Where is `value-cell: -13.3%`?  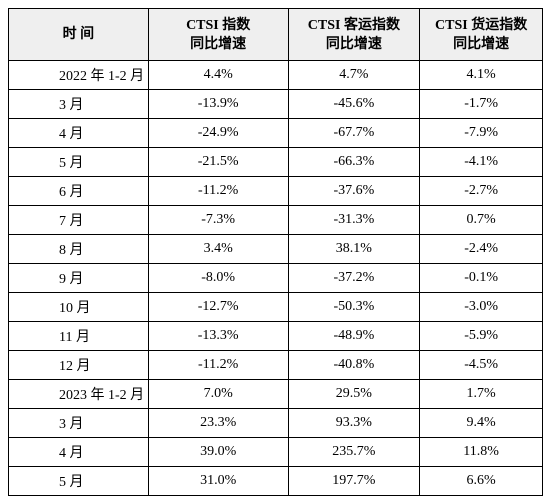 value-cell: -13.3% is located at coordinates (218, 336).